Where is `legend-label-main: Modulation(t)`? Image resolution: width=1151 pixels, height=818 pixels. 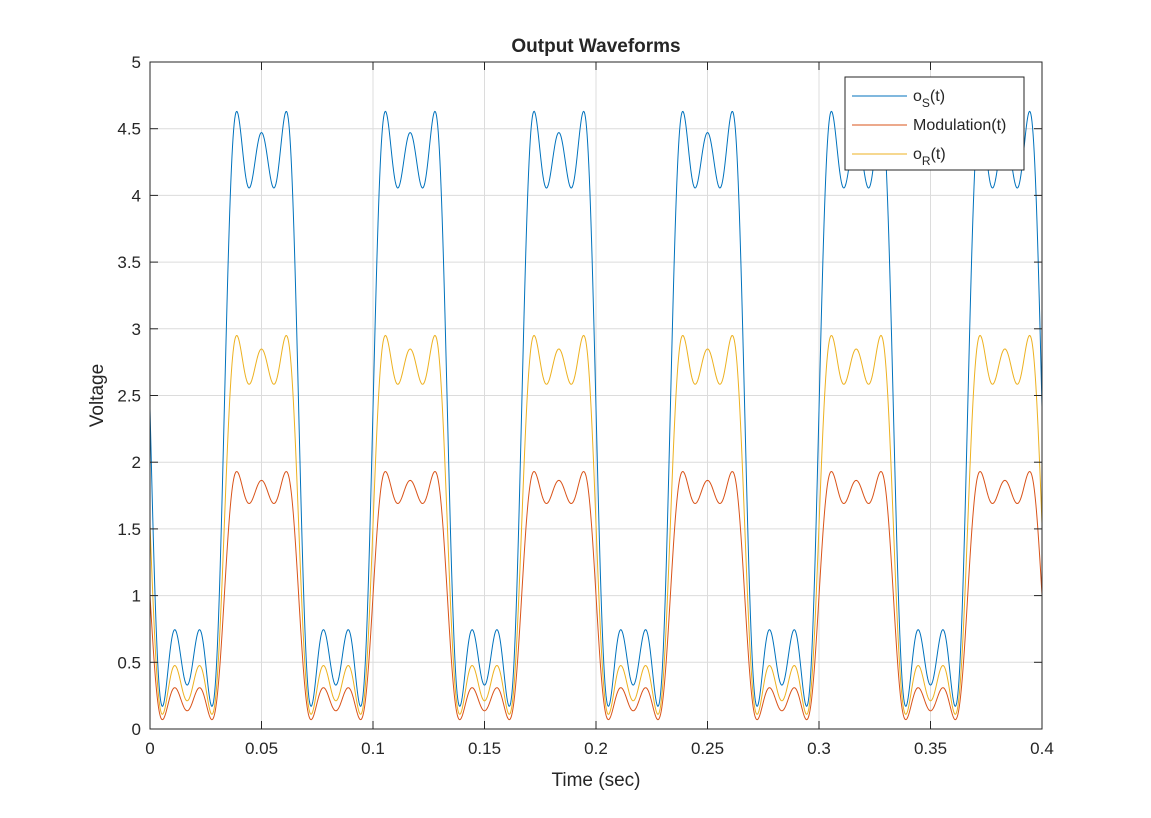
legend-label-main: Modulation(t) is located at coordinates (959, 125).